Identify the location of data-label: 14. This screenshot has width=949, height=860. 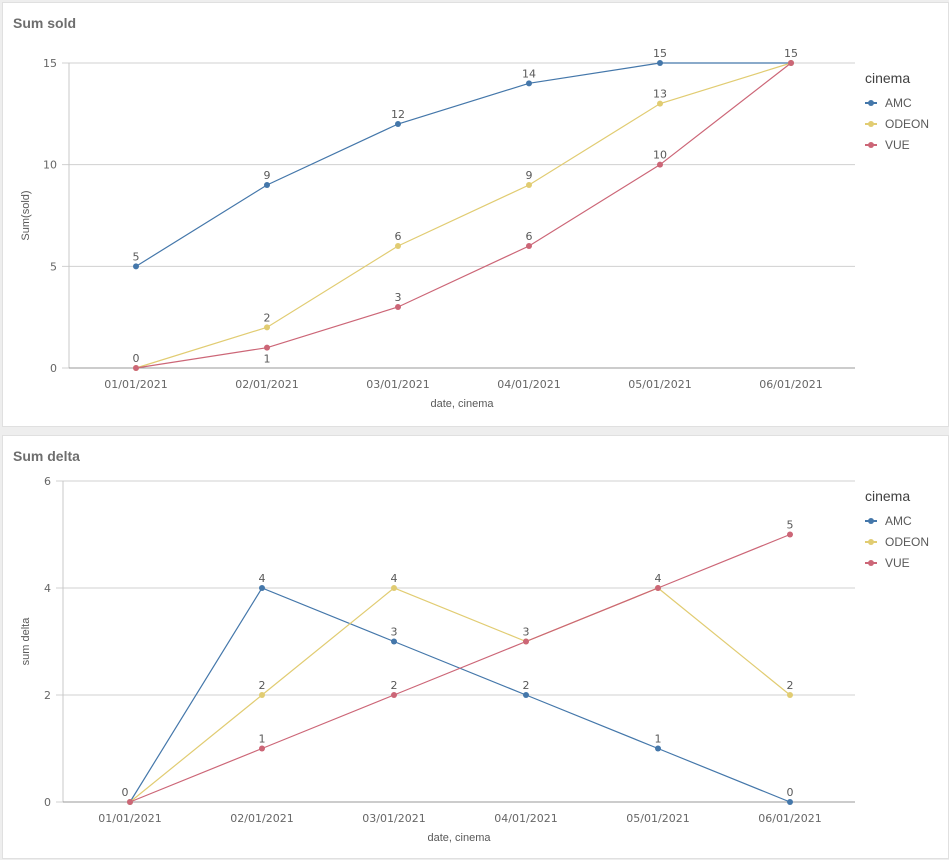
(529, 73).